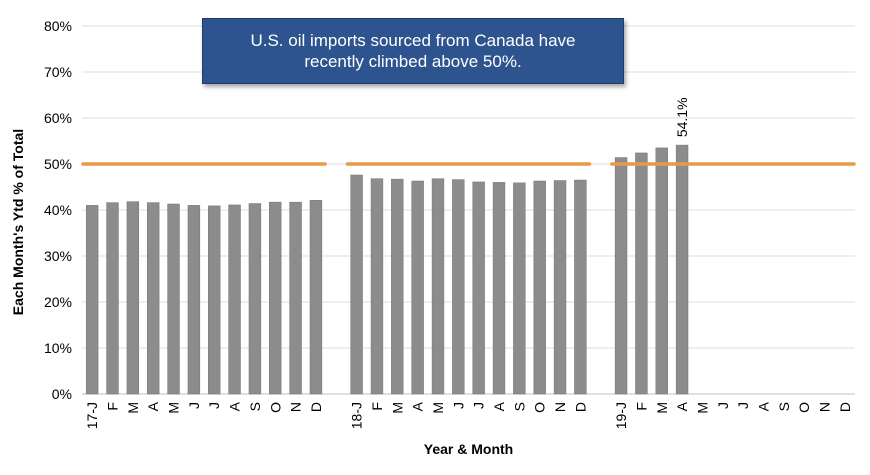  Describe the element at coordinates (58, 72) in the screenshot. I see `y-tick-label: 70%` at that location.